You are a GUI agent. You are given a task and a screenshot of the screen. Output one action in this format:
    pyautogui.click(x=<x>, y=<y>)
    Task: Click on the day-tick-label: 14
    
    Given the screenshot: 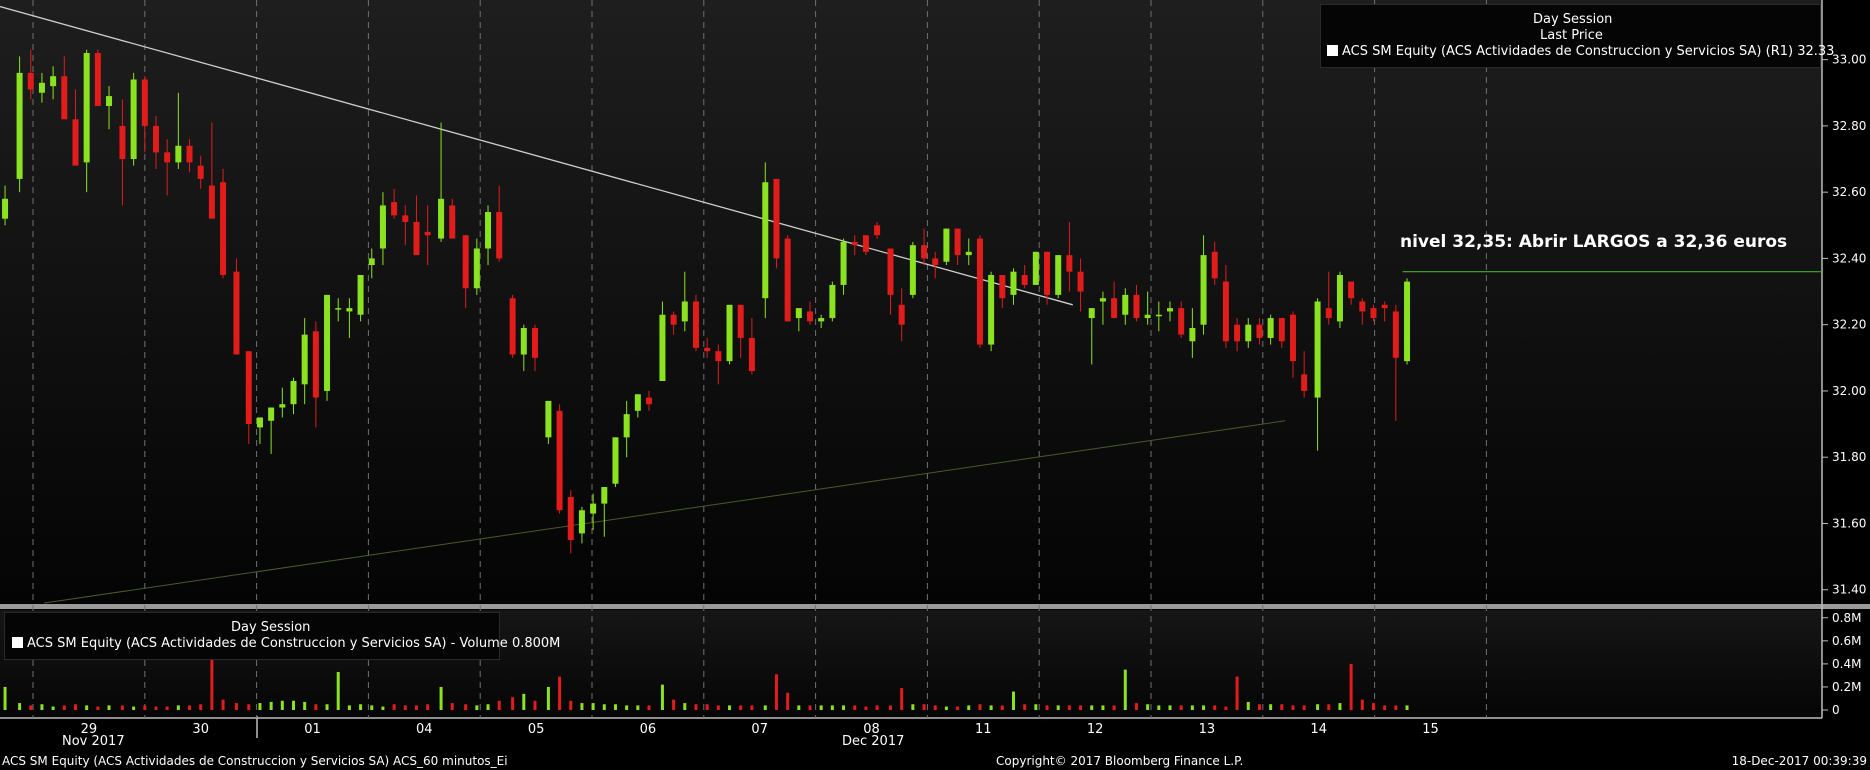 What is the action you would take?
    pyautogui.click(x=1318, y=729)
    